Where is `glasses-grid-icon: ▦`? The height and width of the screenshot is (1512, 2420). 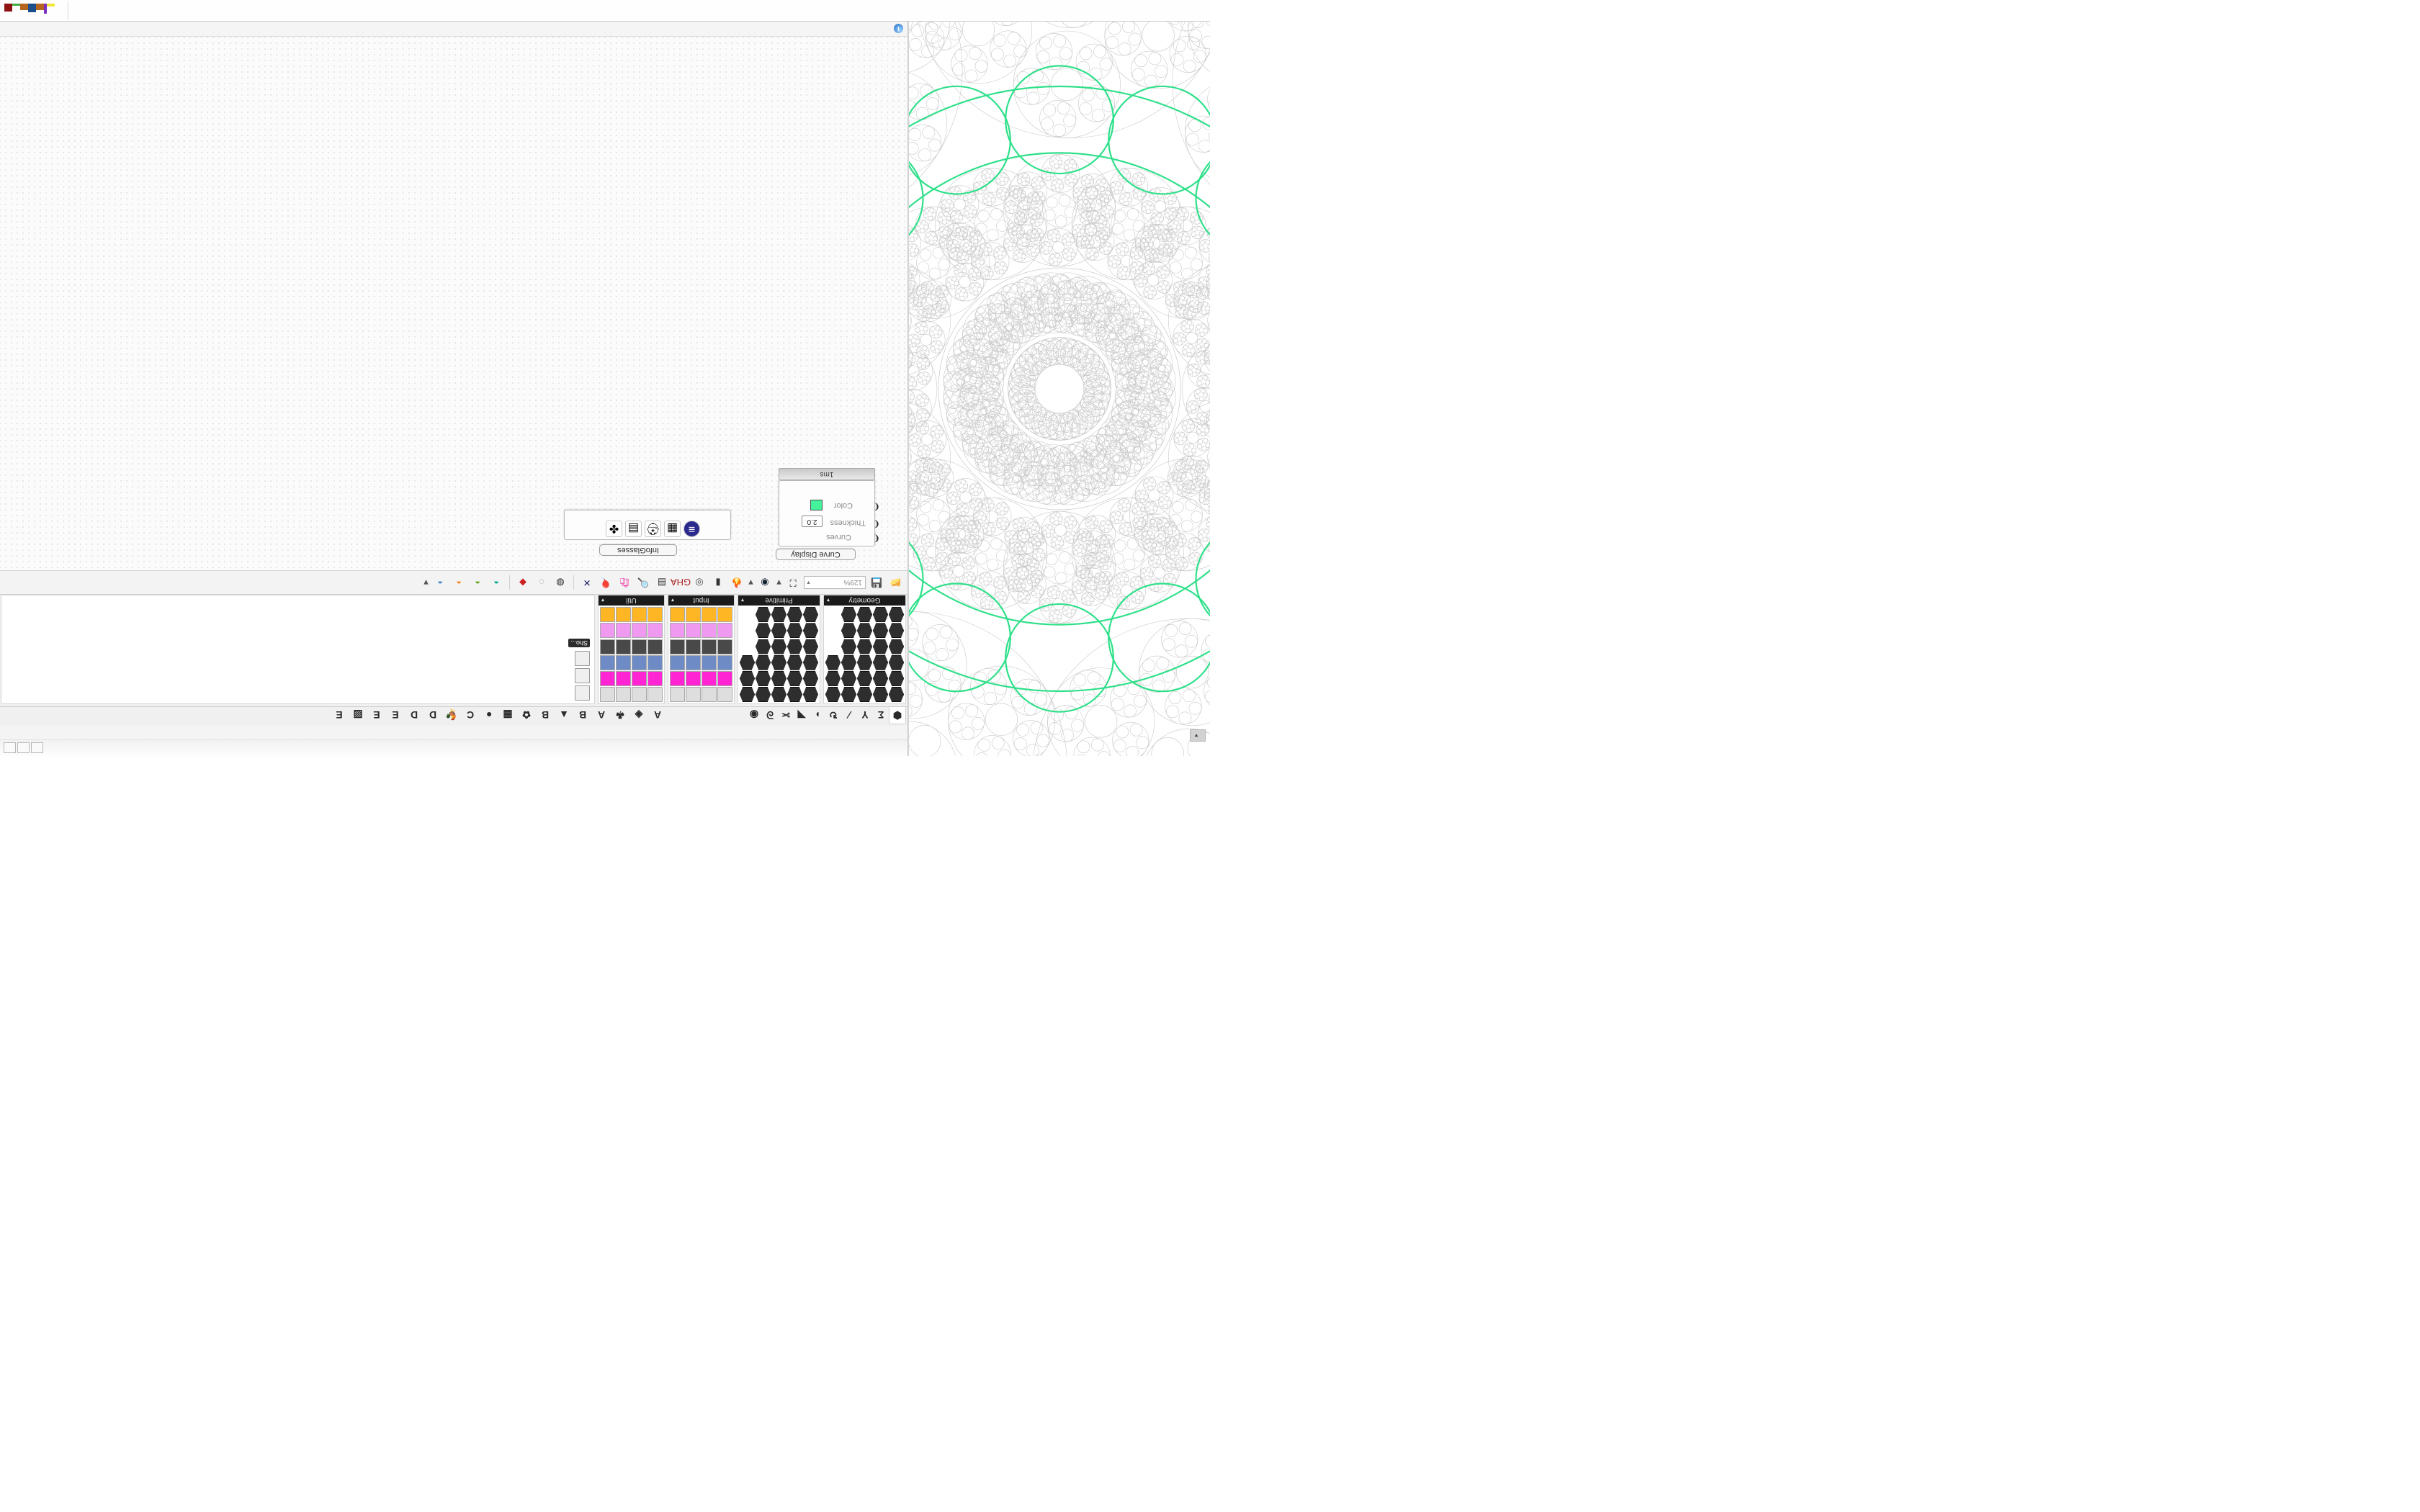
glasses-grid-icon: ▦ is located at coordinates (672, 529).